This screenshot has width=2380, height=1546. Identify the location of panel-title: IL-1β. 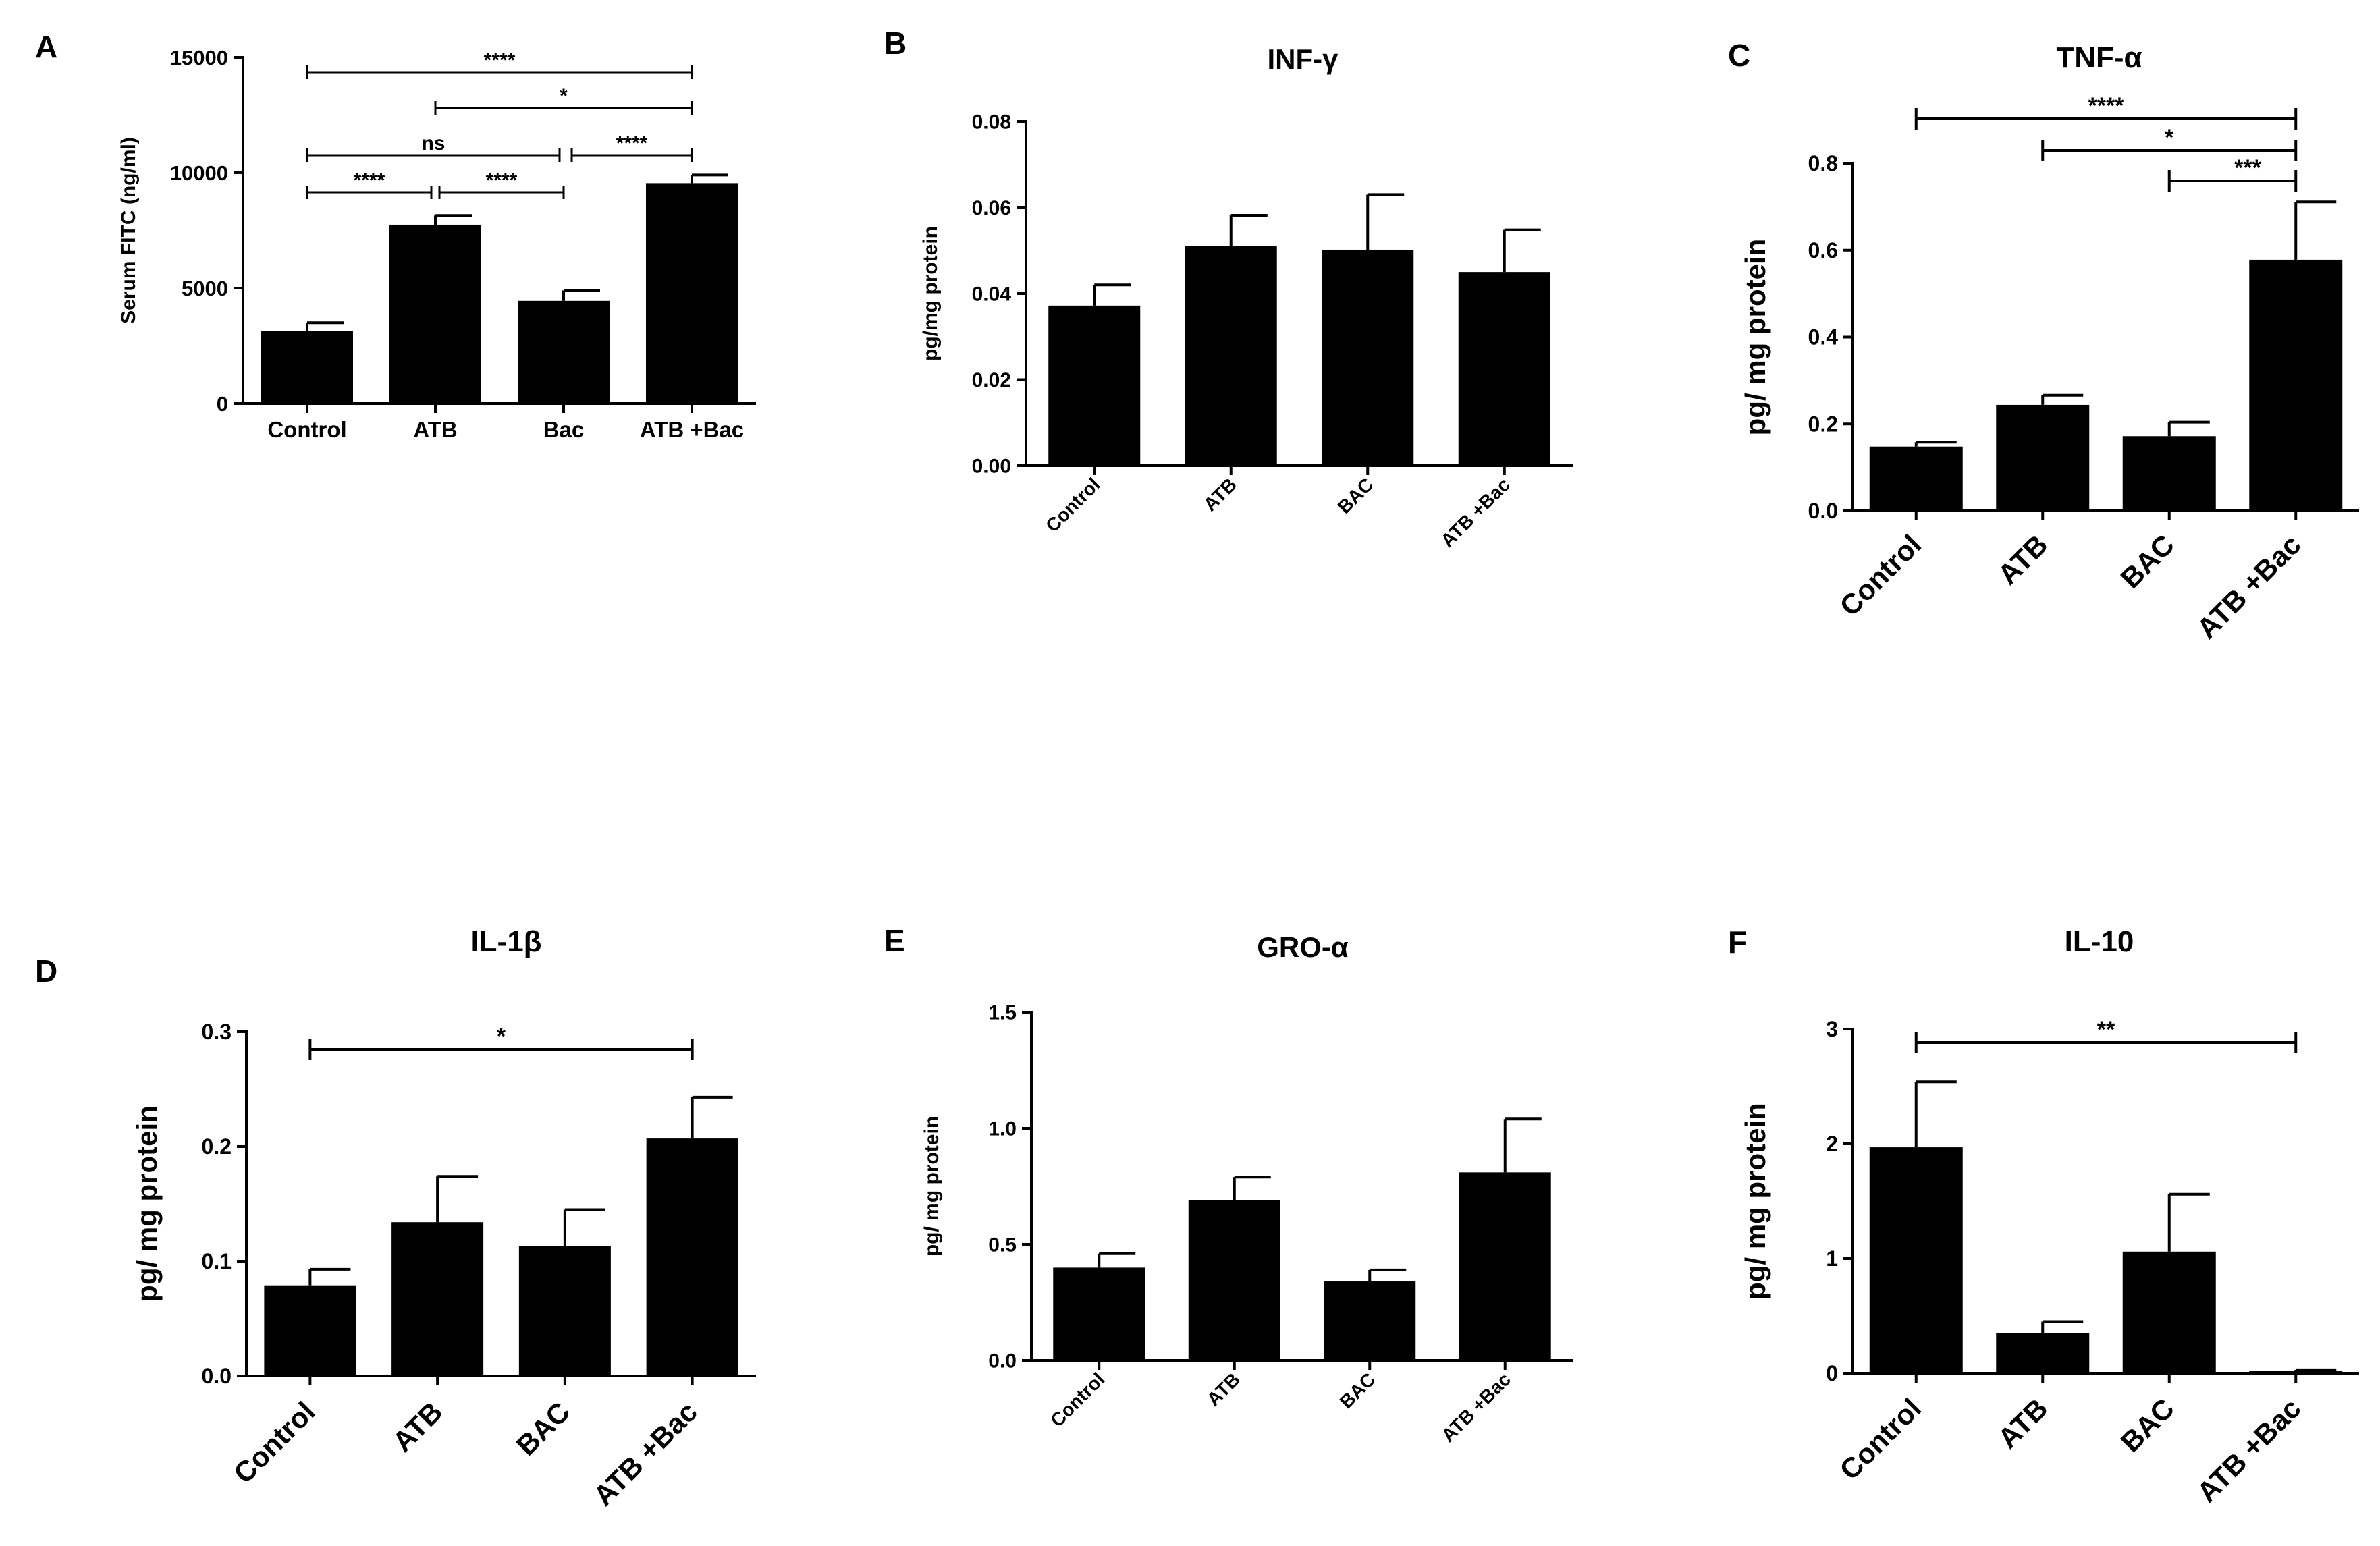
(505, 941).